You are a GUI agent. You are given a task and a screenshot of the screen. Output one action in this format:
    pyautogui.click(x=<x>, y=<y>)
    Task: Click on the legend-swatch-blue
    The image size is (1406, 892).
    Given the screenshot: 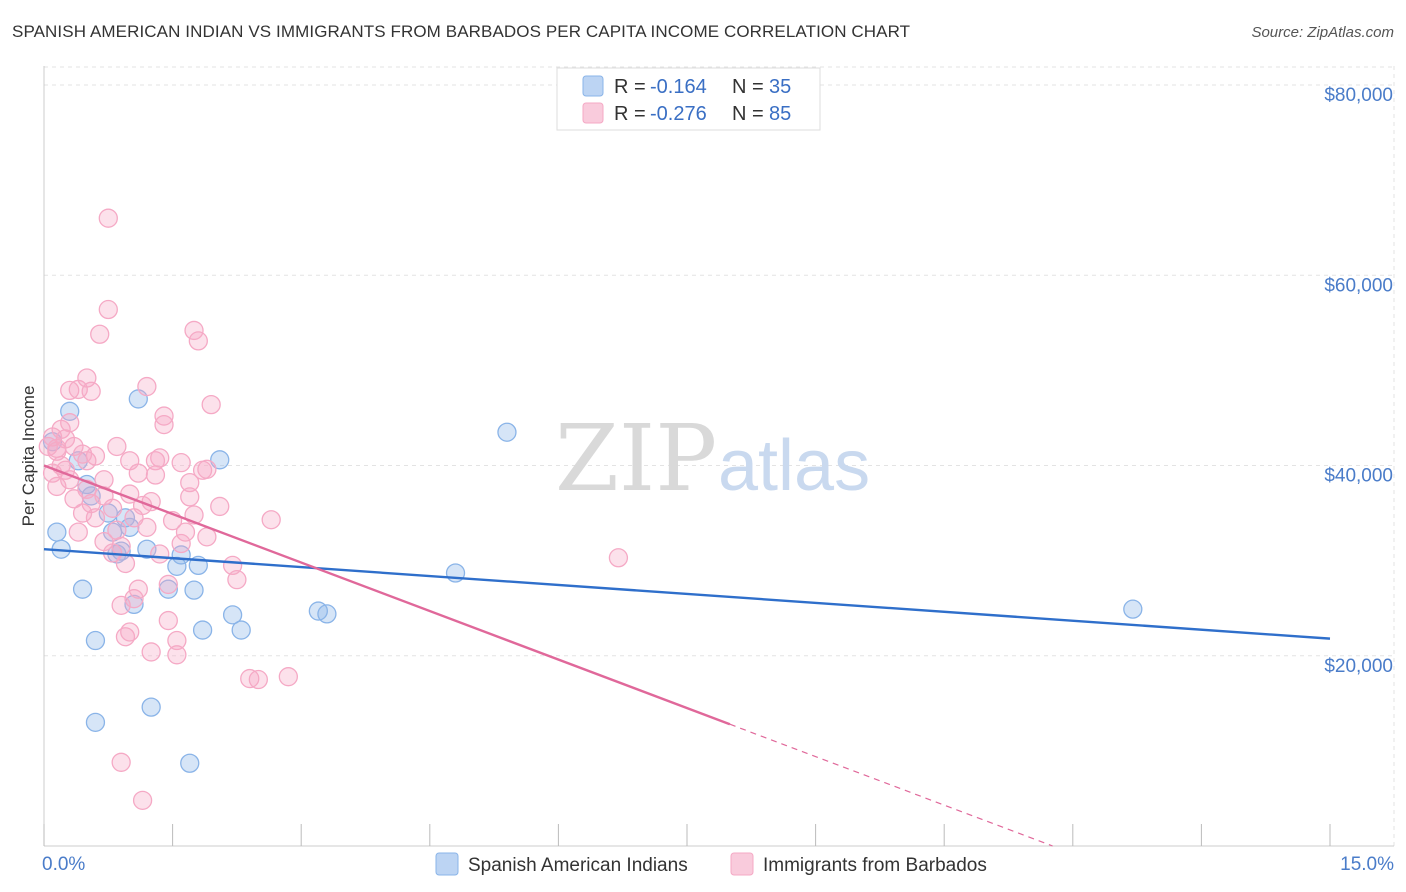 What is the action you would take?
    pyautogui.click(x=593, y=86)
    